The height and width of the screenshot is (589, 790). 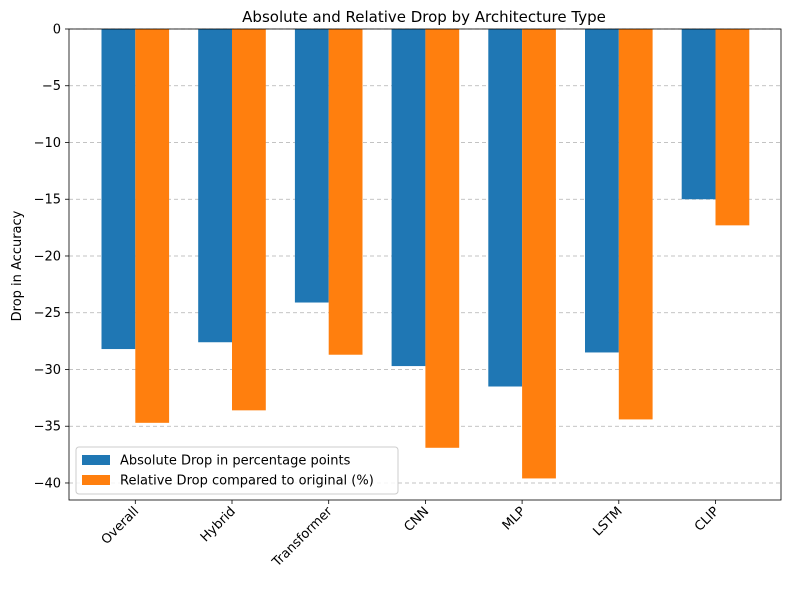 What do you see at coordinates (608, 521) in the screenshot?
I see `x-tick-label: LSTM` at bounding box center [608, 521].